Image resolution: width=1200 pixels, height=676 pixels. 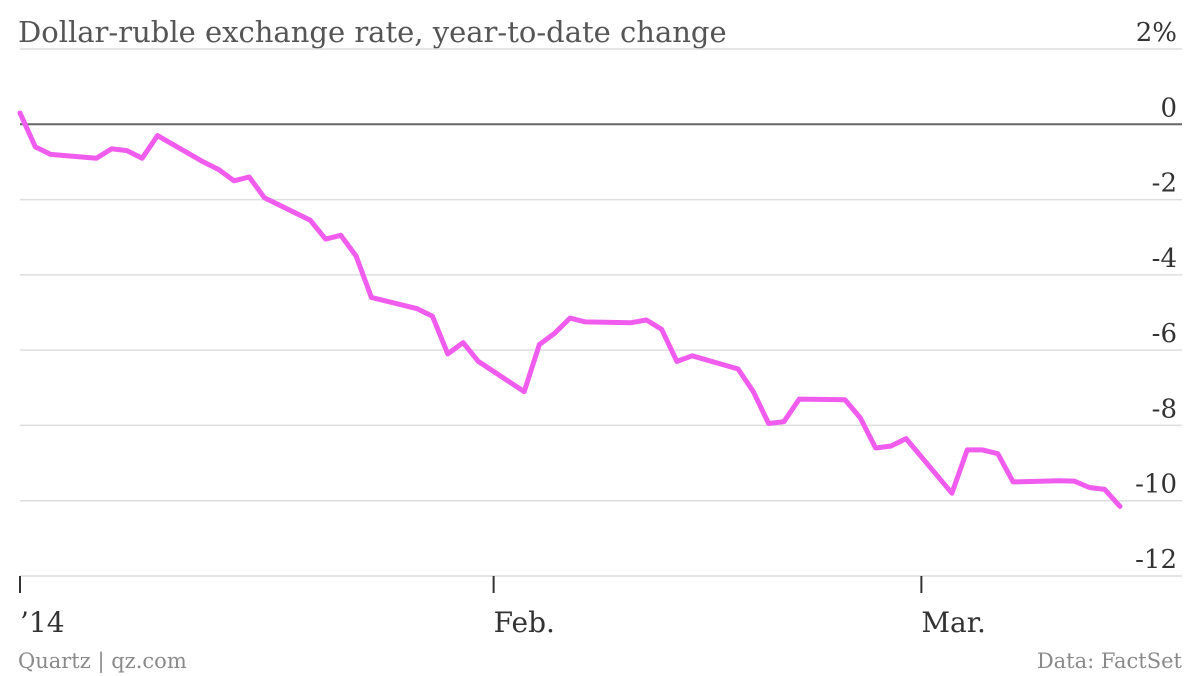 I want to click on y-tick-label: -12, so click(x=1156, y=560).